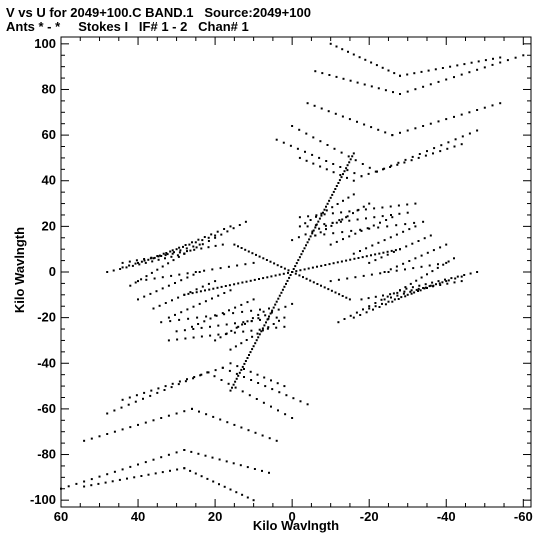  I want to click on y-tick-label: -60, so click(46, 408).